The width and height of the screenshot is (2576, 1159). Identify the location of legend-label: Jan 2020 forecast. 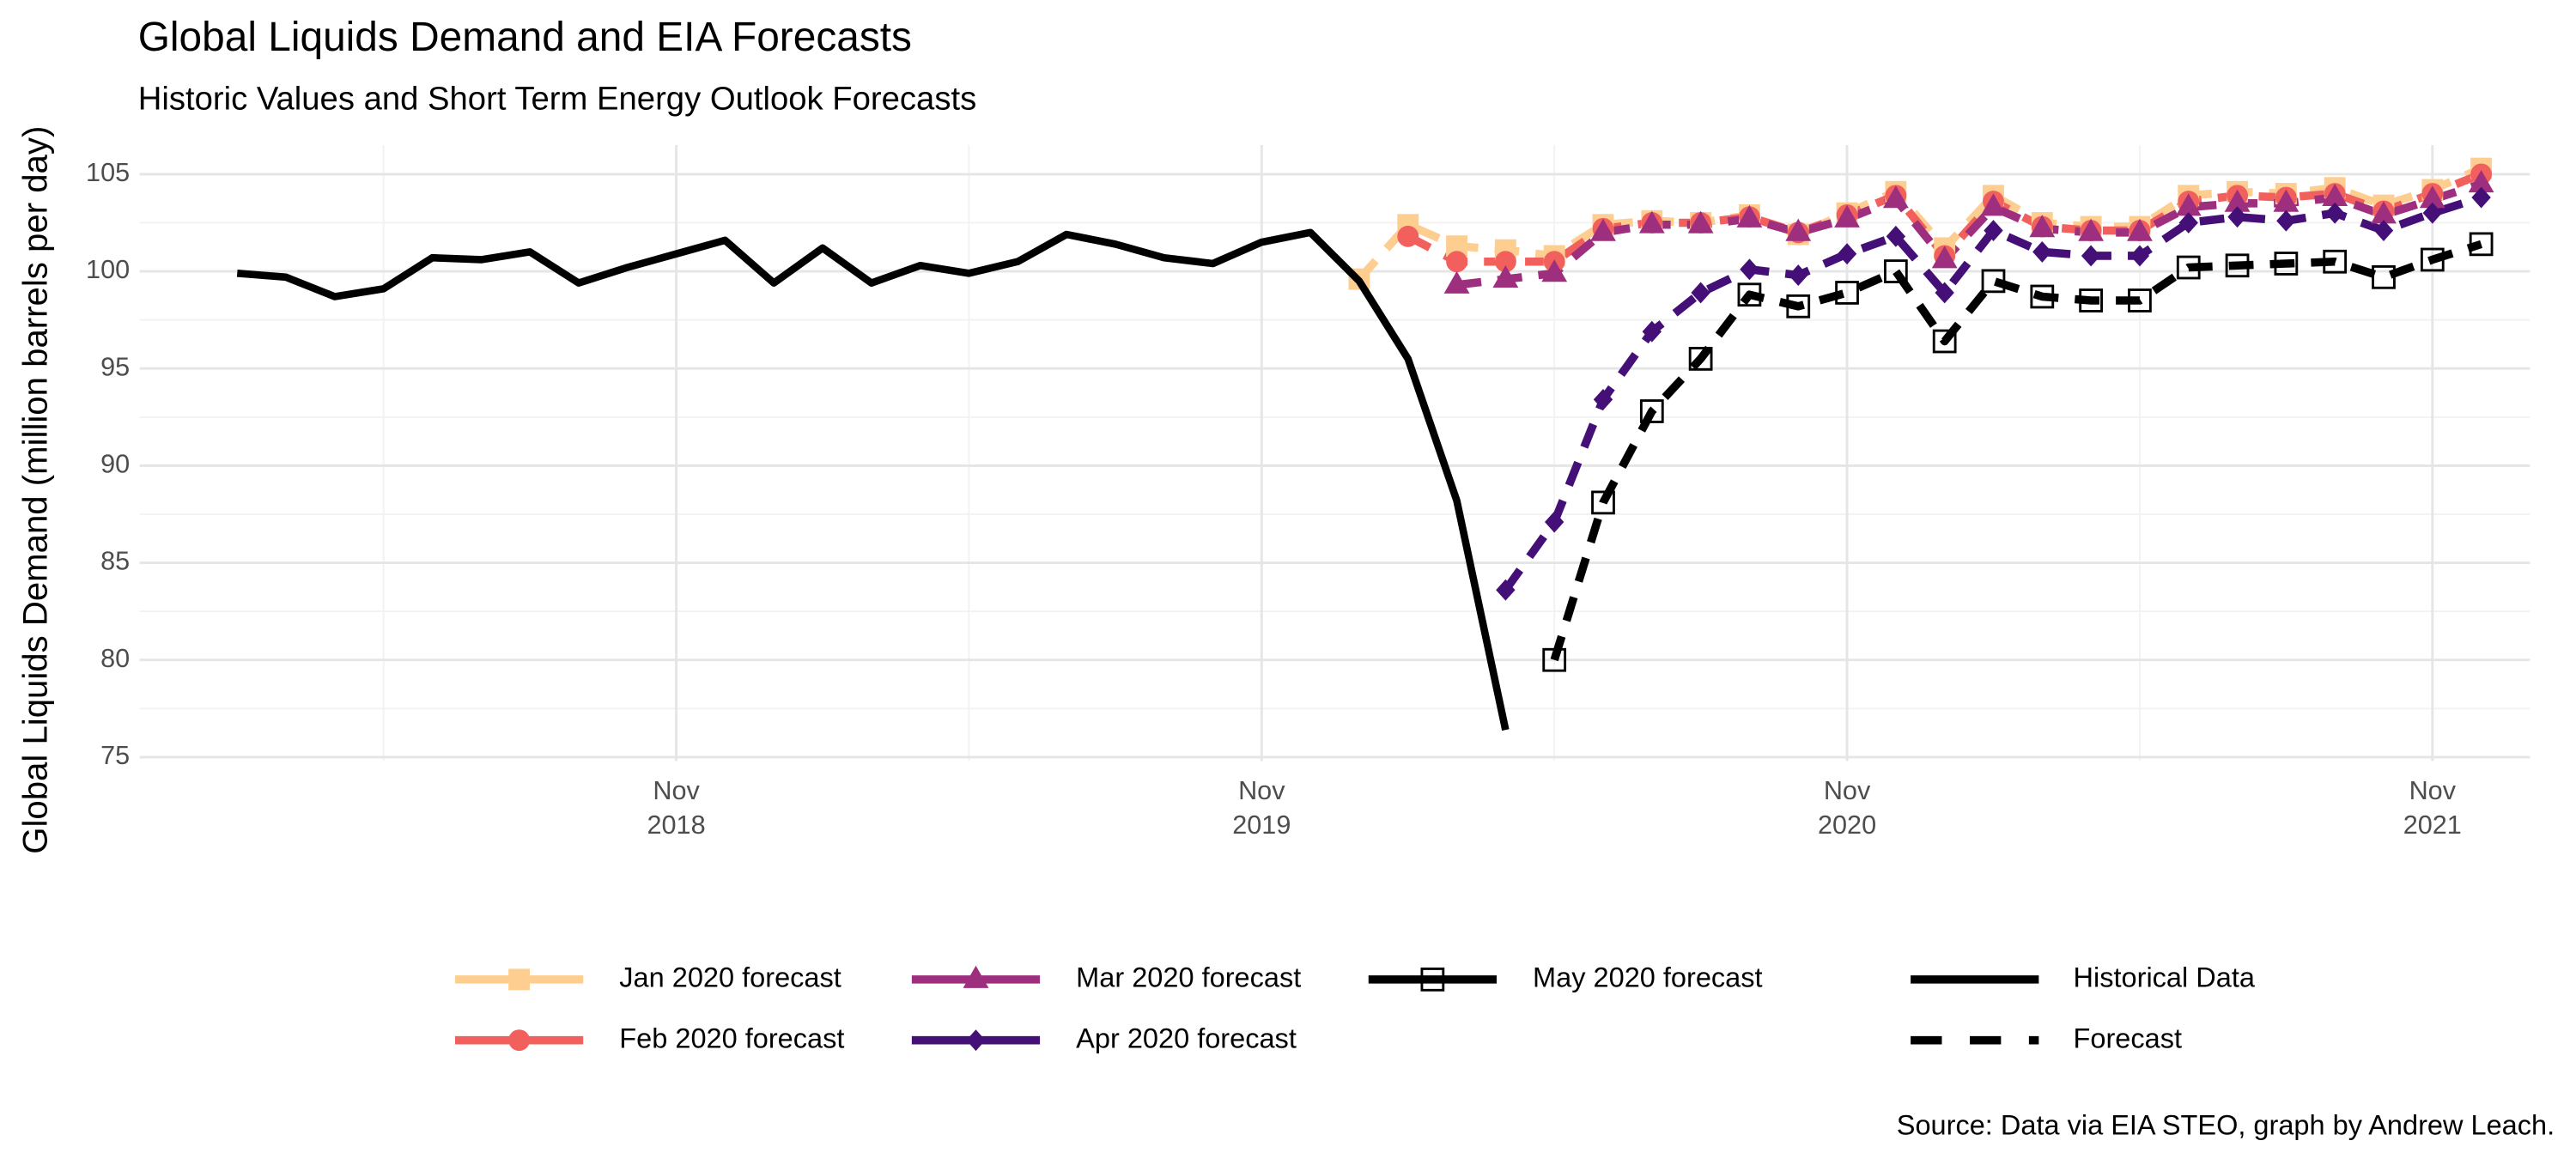
(730, 977).